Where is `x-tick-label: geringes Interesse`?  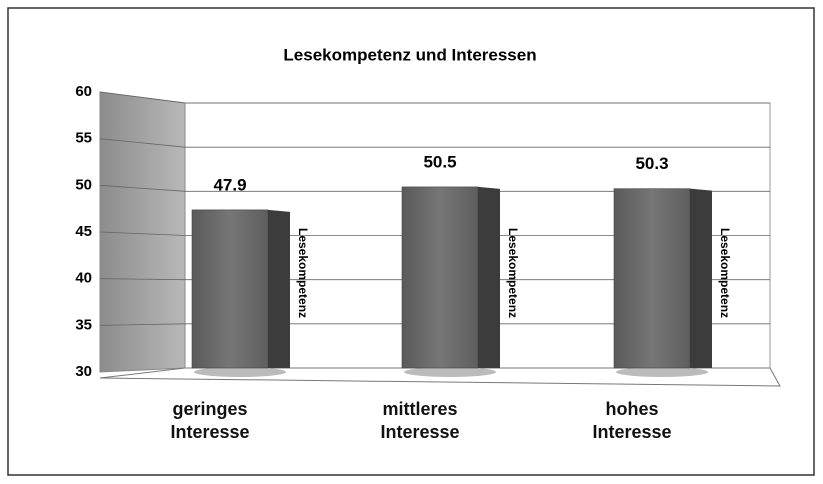
x-tick-label: geringes Interesse is located at coordinates (210, 420).